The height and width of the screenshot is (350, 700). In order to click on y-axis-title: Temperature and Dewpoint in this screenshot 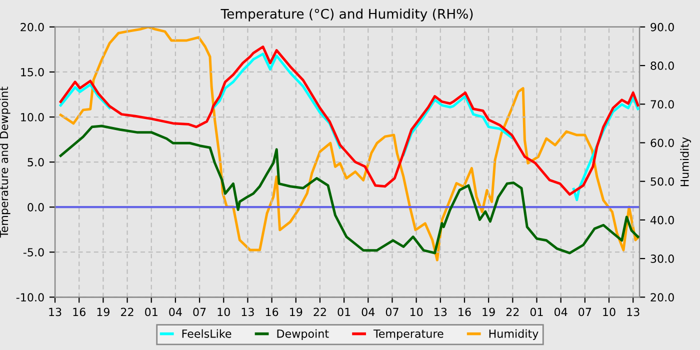, I will do `click(5, 162)`.